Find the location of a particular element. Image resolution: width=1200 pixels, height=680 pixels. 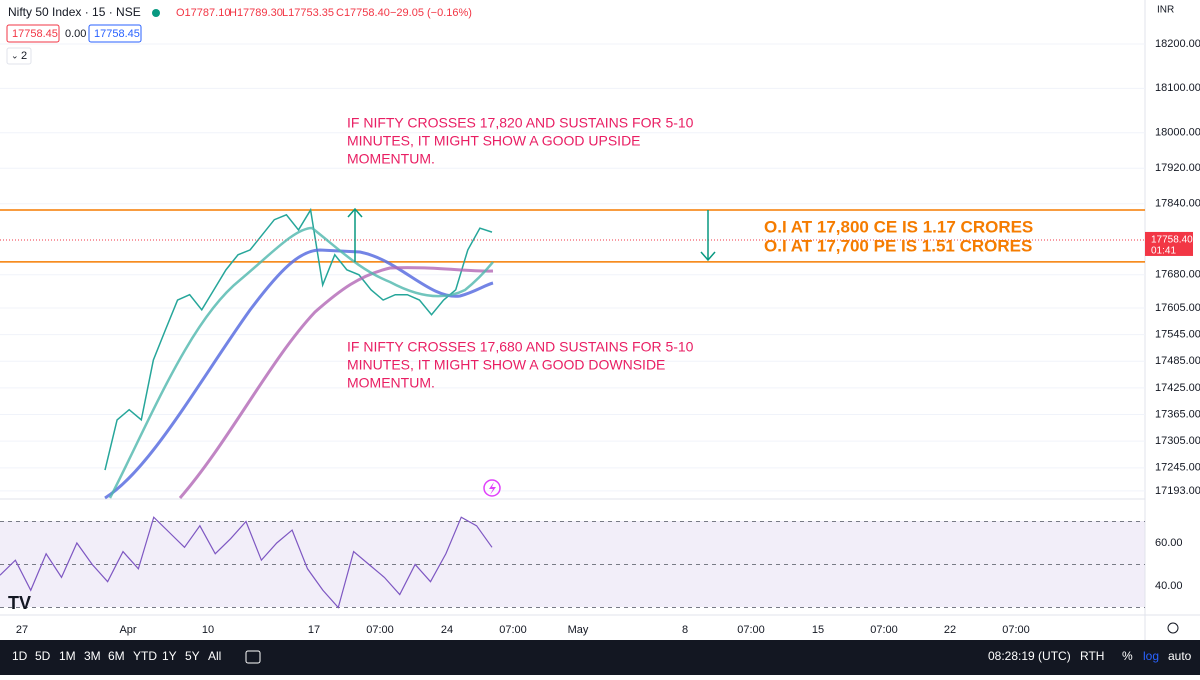

close: C17758.40 is located at coordinates (363, 13).